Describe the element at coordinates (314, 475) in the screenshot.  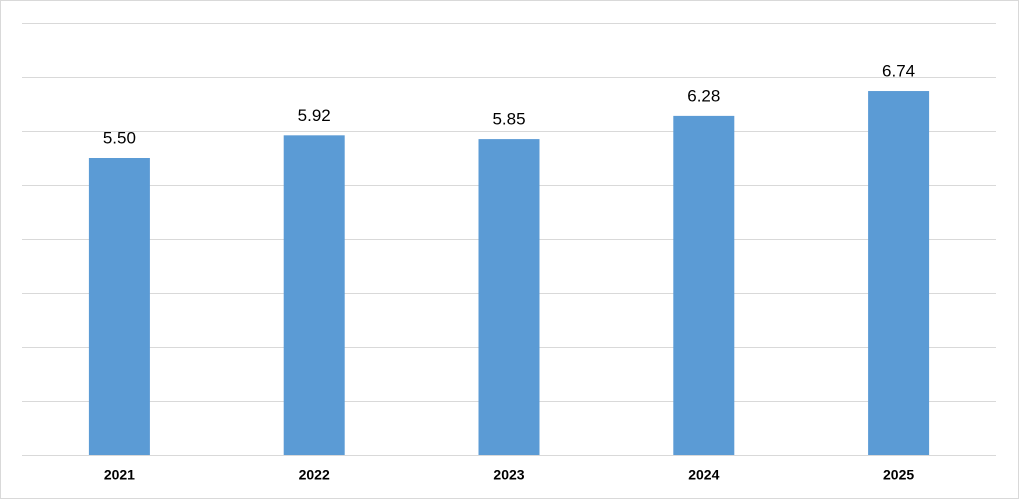
I see `x-tick-label: 2022` at that location.